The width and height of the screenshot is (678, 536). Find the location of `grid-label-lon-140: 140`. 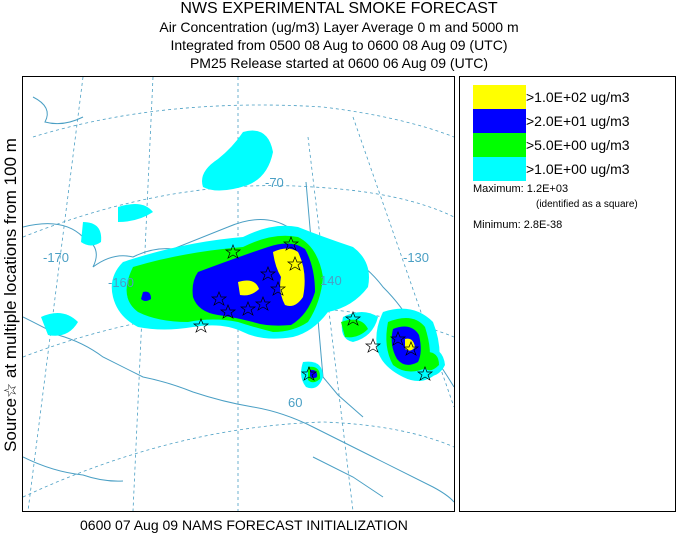

grid-label-lon-140: 140 is located at coordinates (331, 280).